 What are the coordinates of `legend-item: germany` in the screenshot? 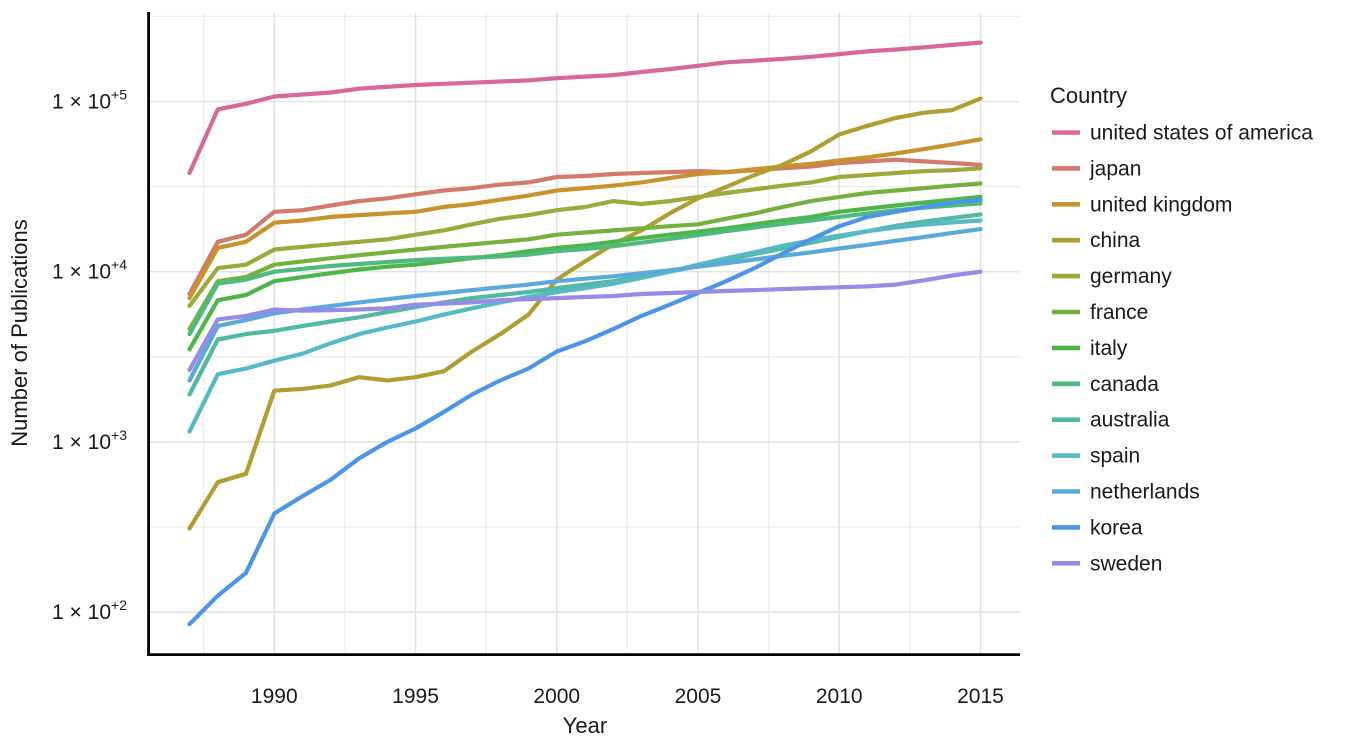 It's located at (1112, 276).